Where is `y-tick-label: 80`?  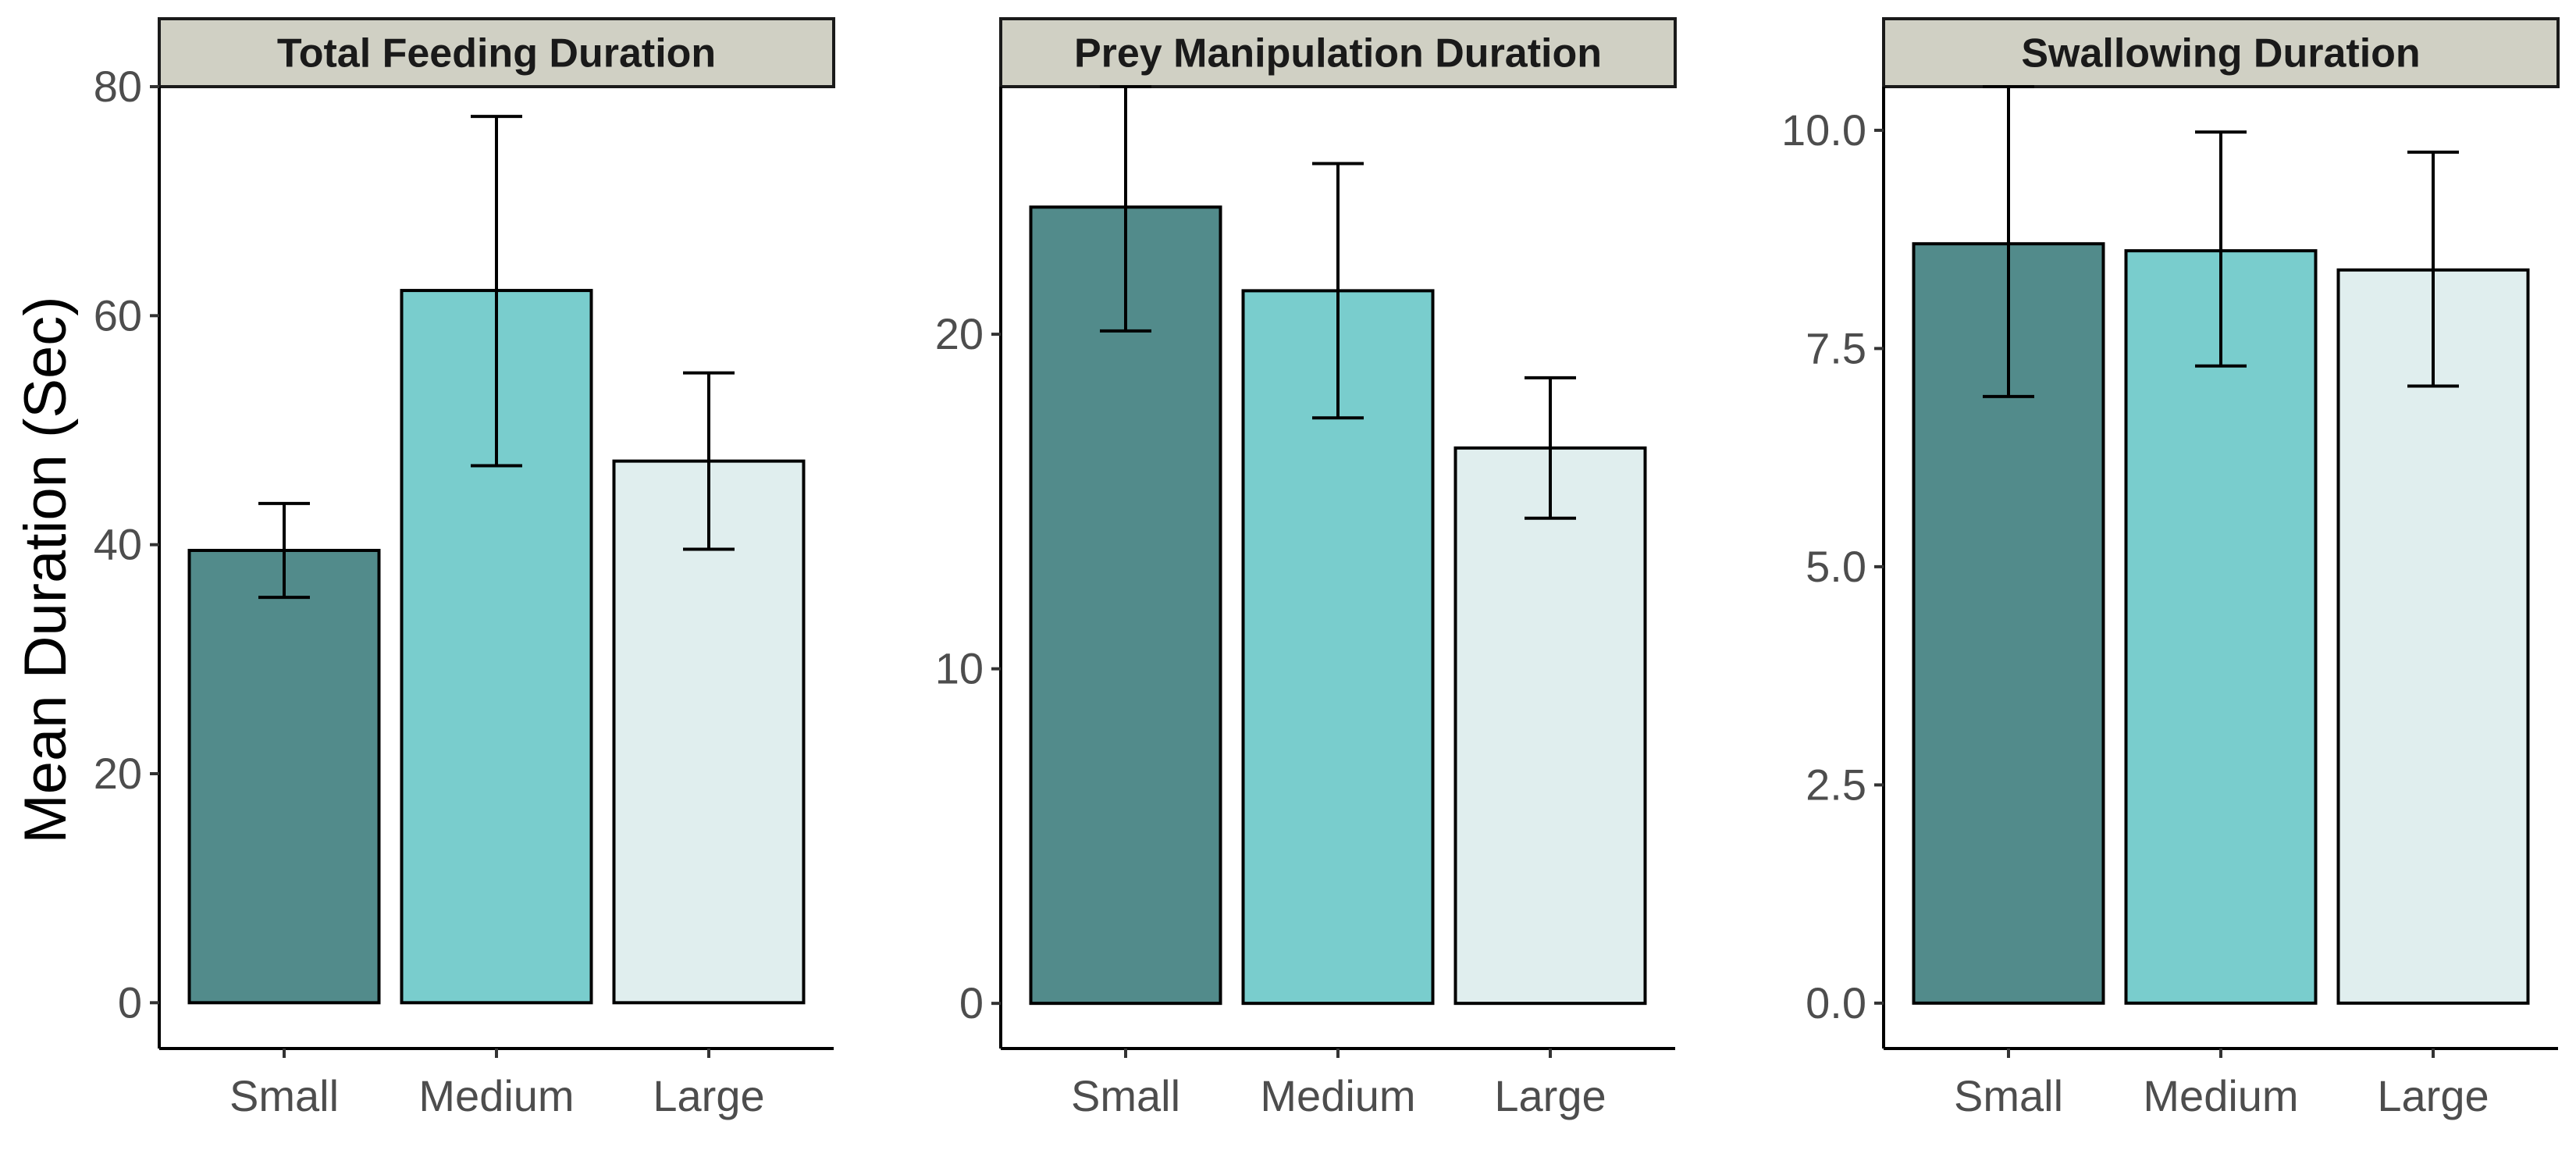 y-tick-label: 80 is located at coordinates (118, 86).